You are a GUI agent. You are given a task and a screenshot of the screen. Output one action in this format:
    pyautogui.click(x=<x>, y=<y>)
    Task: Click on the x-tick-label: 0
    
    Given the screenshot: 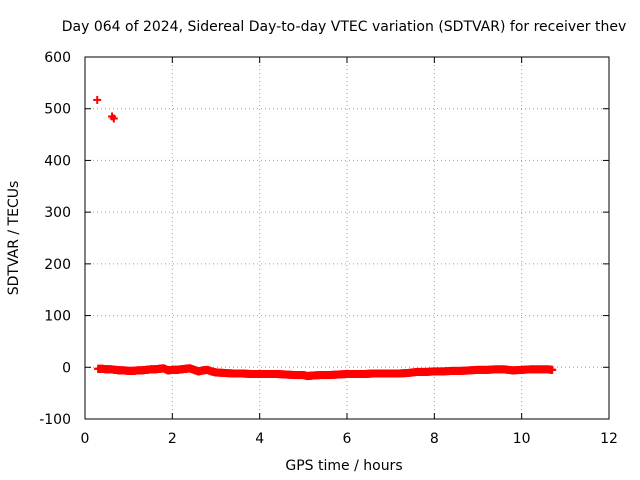 What is the action you would take?
    pyautogui.click(x=85, y=439)
    